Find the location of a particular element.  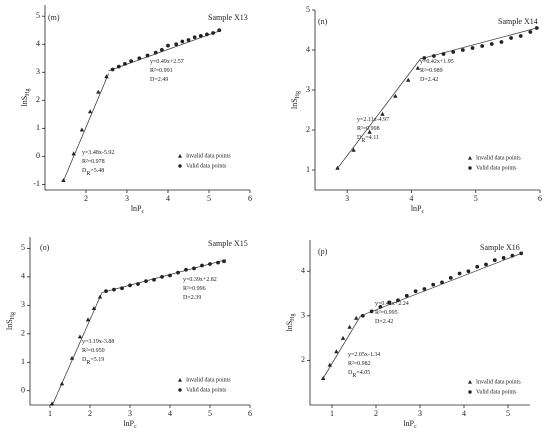

y-tick-label: 5 is located at coordinates (23, 247).